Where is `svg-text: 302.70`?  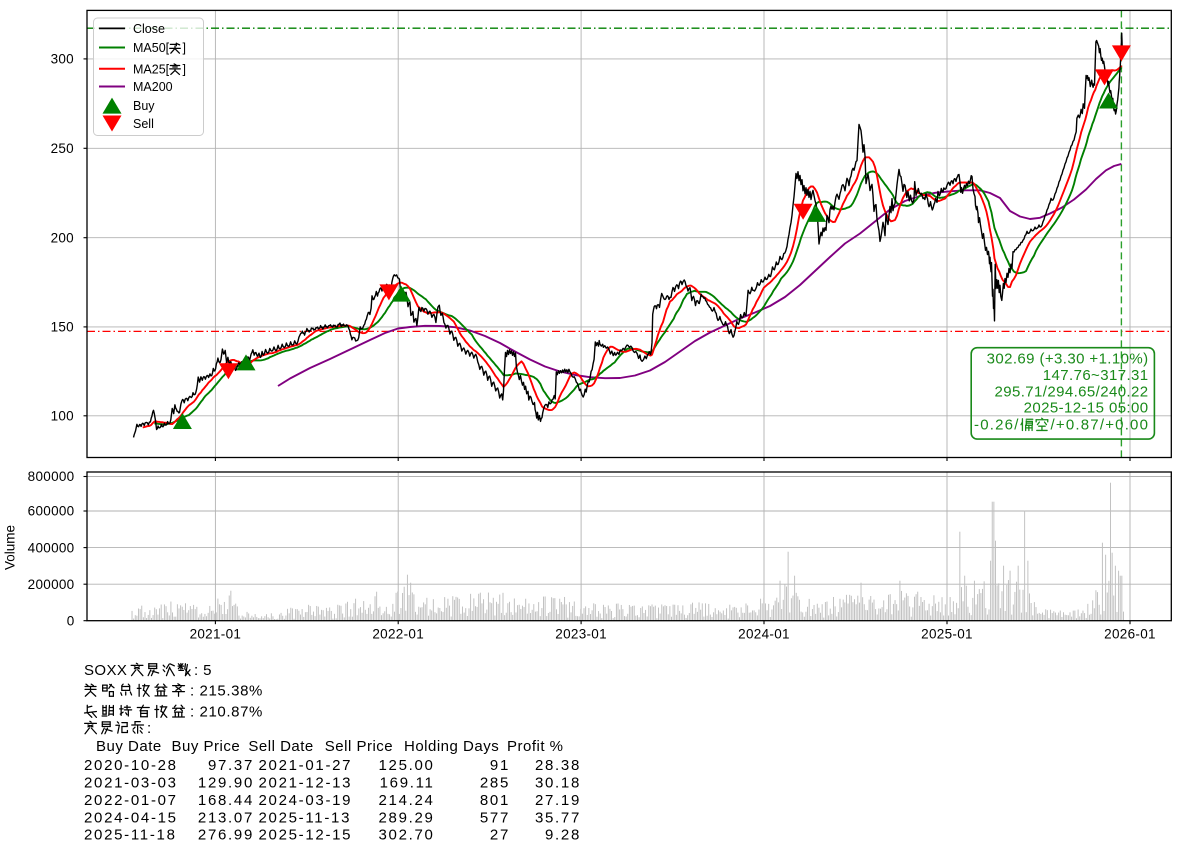 svg-text: 302.70 is located at coordinates (407, 835).